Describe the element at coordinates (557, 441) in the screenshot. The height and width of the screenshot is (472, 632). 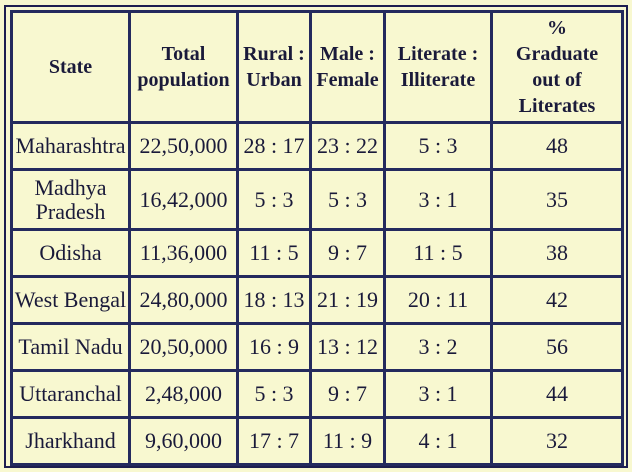
I see `cell-graduate-percent: 32` at that location.